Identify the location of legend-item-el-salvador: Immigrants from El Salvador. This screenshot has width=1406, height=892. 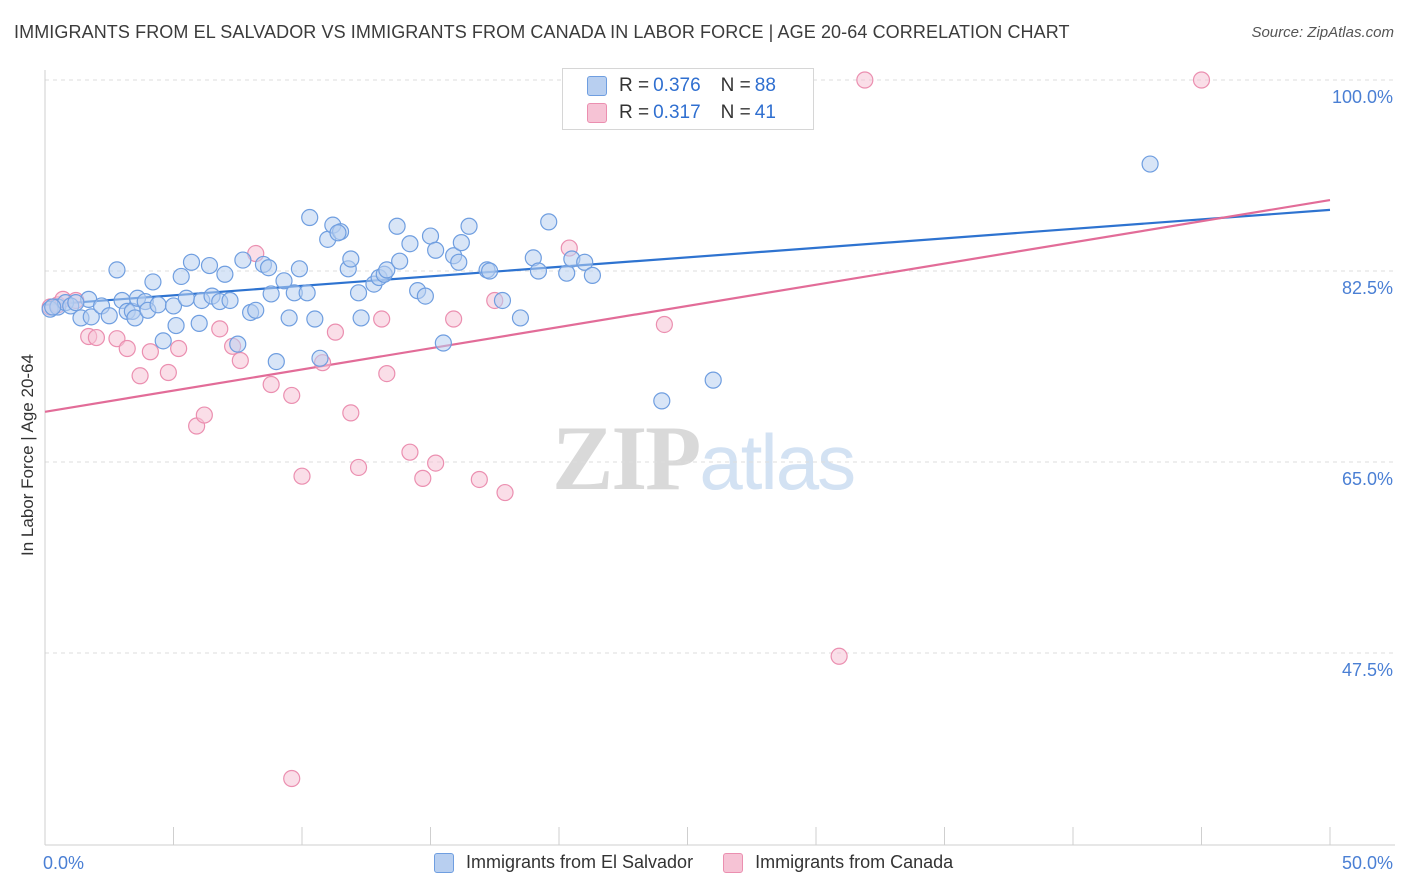
(563, 862).